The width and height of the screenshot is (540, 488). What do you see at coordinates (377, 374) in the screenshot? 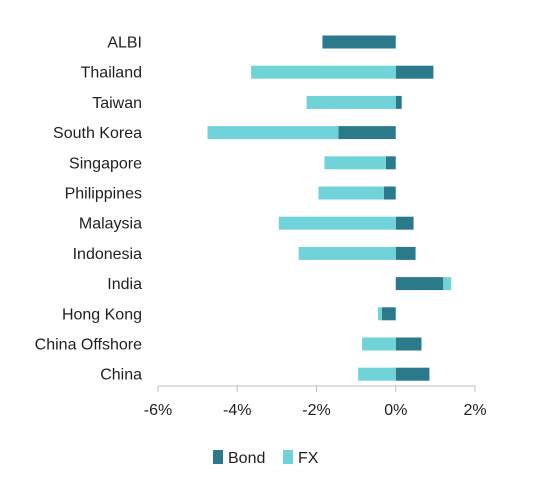
I see `bar-fx-china` at bounding box center [377, 374].